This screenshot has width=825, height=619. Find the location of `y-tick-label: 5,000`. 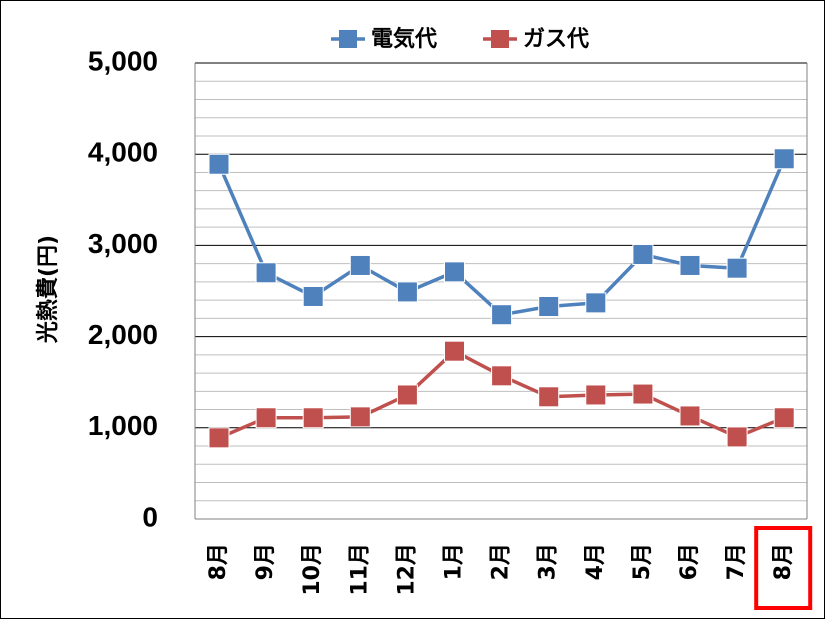

y-tick-label: 5,000 is located at coordinates (123, 60).